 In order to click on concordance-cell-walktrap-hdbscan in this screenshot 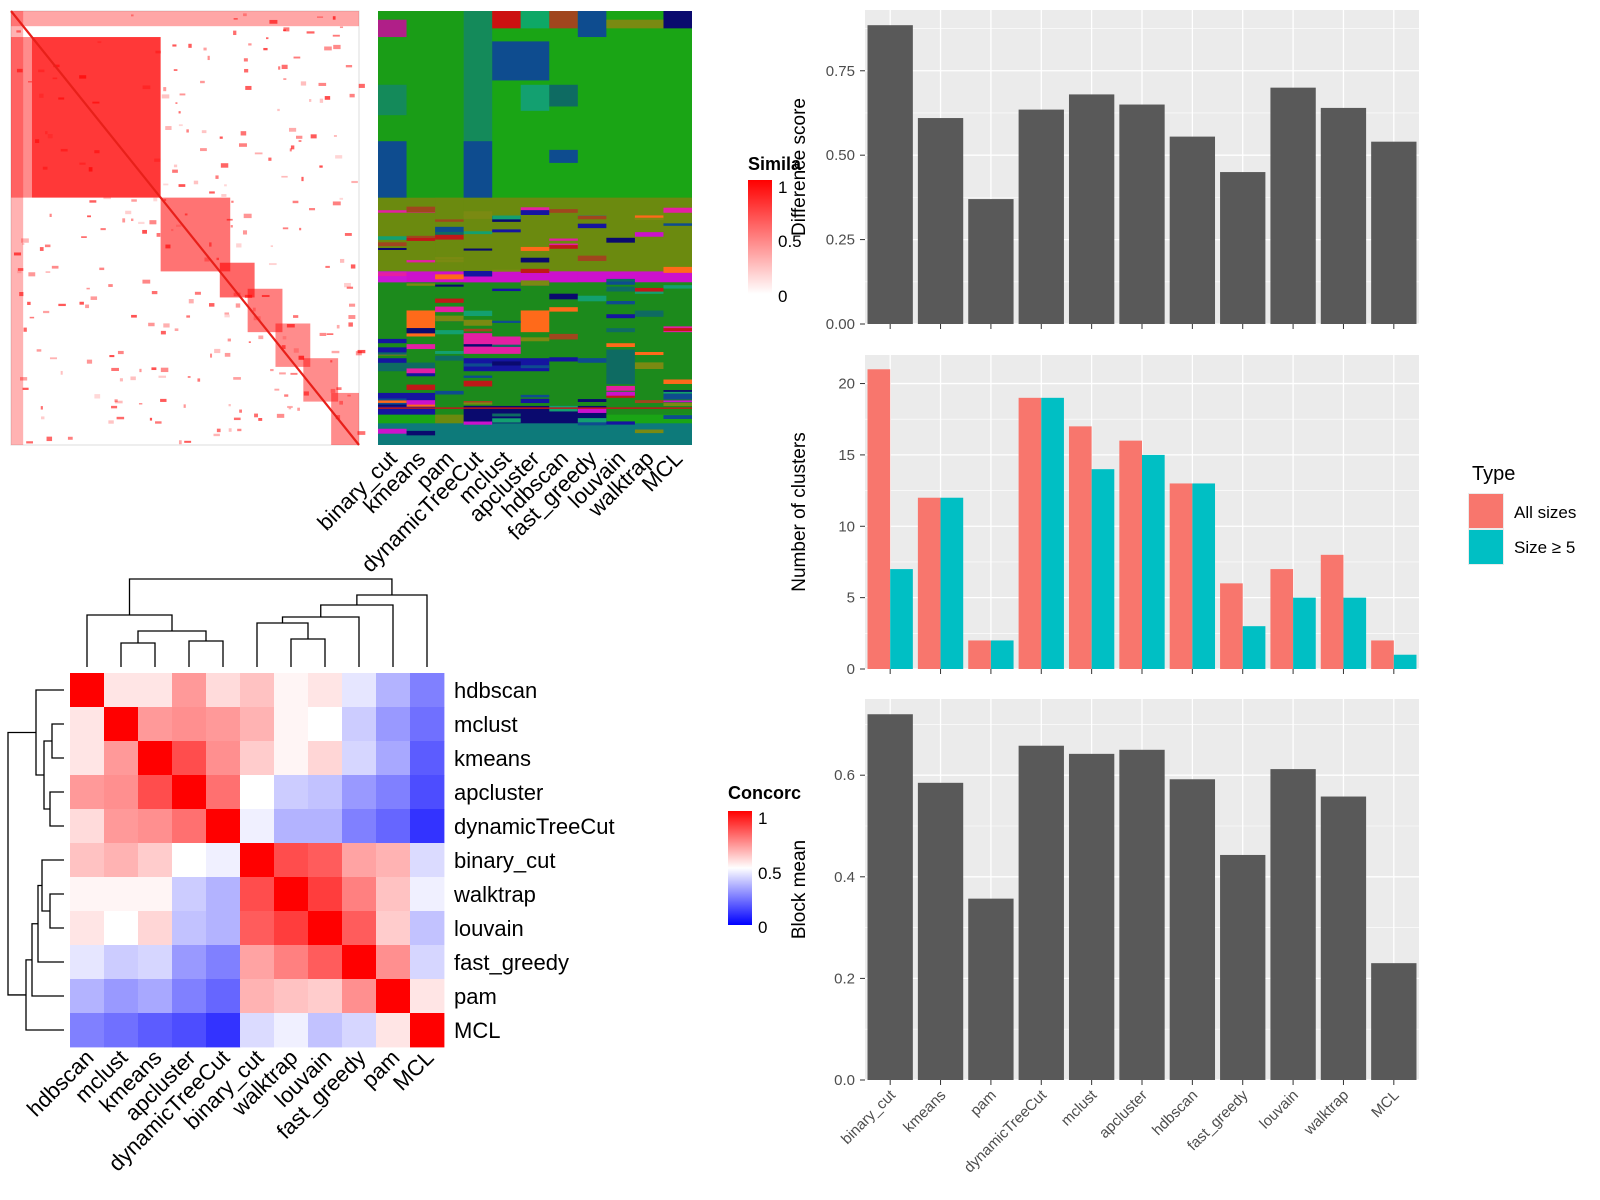, I will do `click(87, 894)`.